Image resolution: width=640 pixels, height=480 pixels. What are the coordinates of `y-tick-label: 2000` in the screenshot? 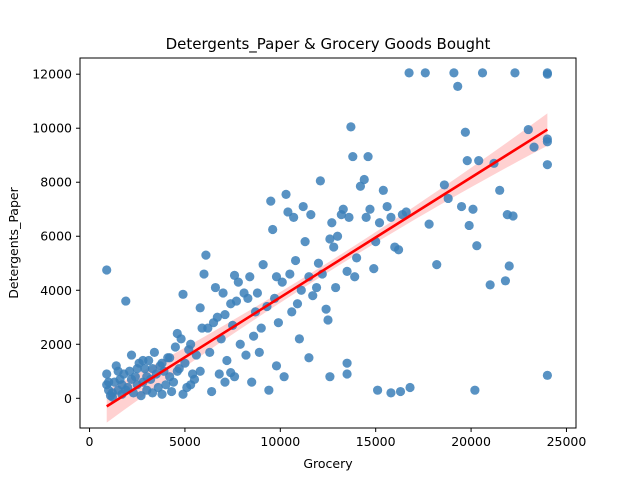 It's located at (56, 344).